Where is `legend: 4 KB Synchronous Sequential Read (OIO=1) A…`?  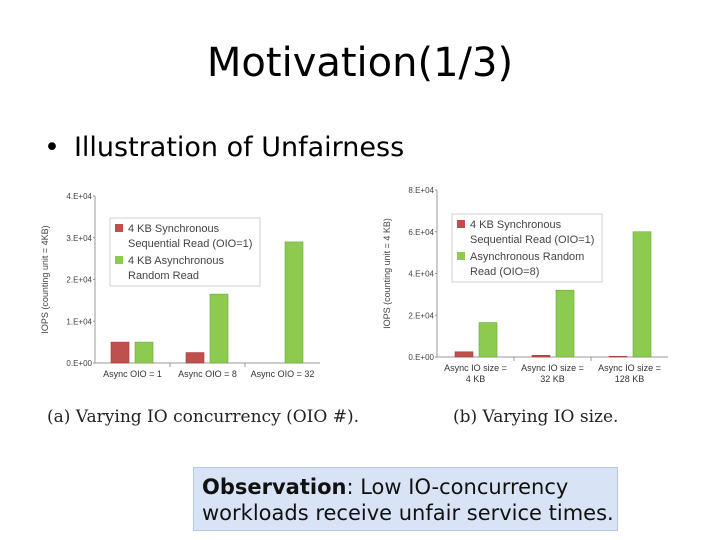
legend: 4 KB Synchronous Sequential Read (OIO=1) A… is located at coordinates (527, 248).